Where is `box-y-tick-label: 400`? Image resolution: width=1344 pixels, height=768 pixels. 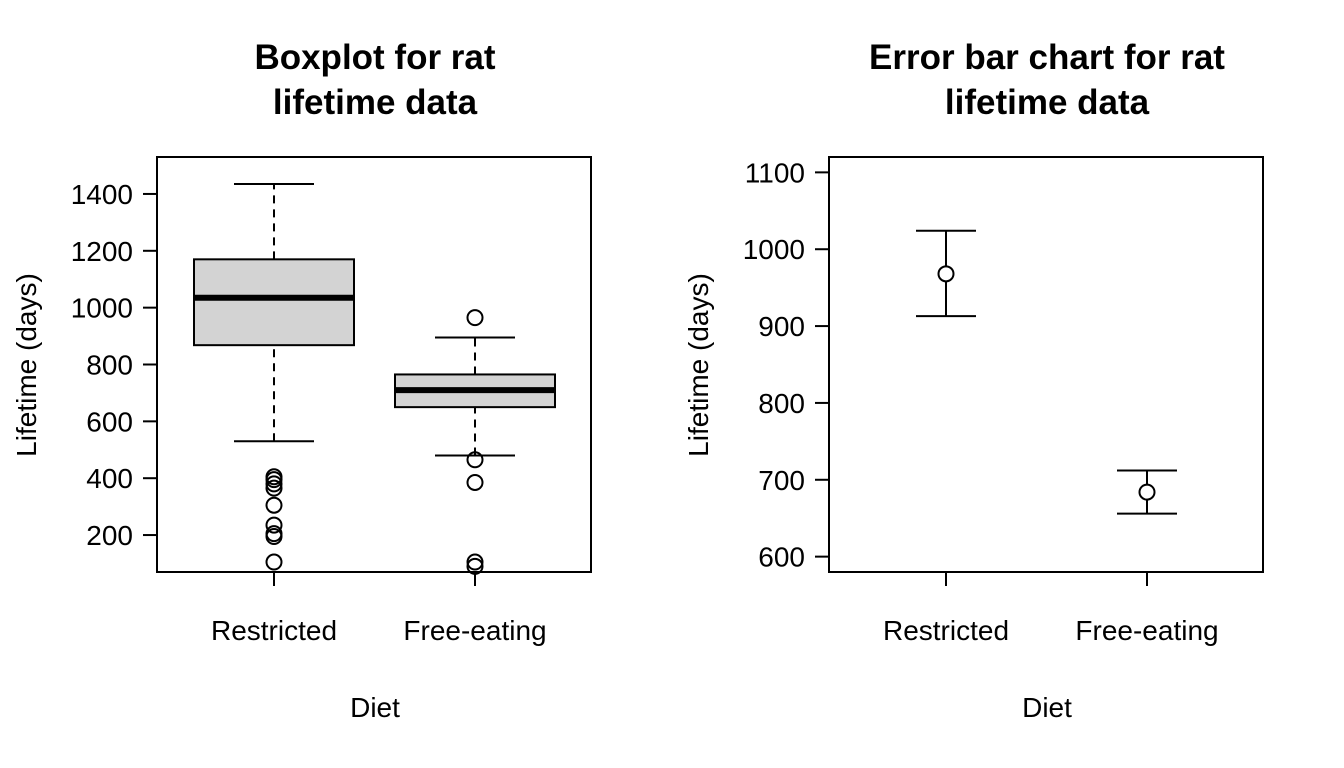
box-y-tick-label: 400 is located at coordinates (109, 478).